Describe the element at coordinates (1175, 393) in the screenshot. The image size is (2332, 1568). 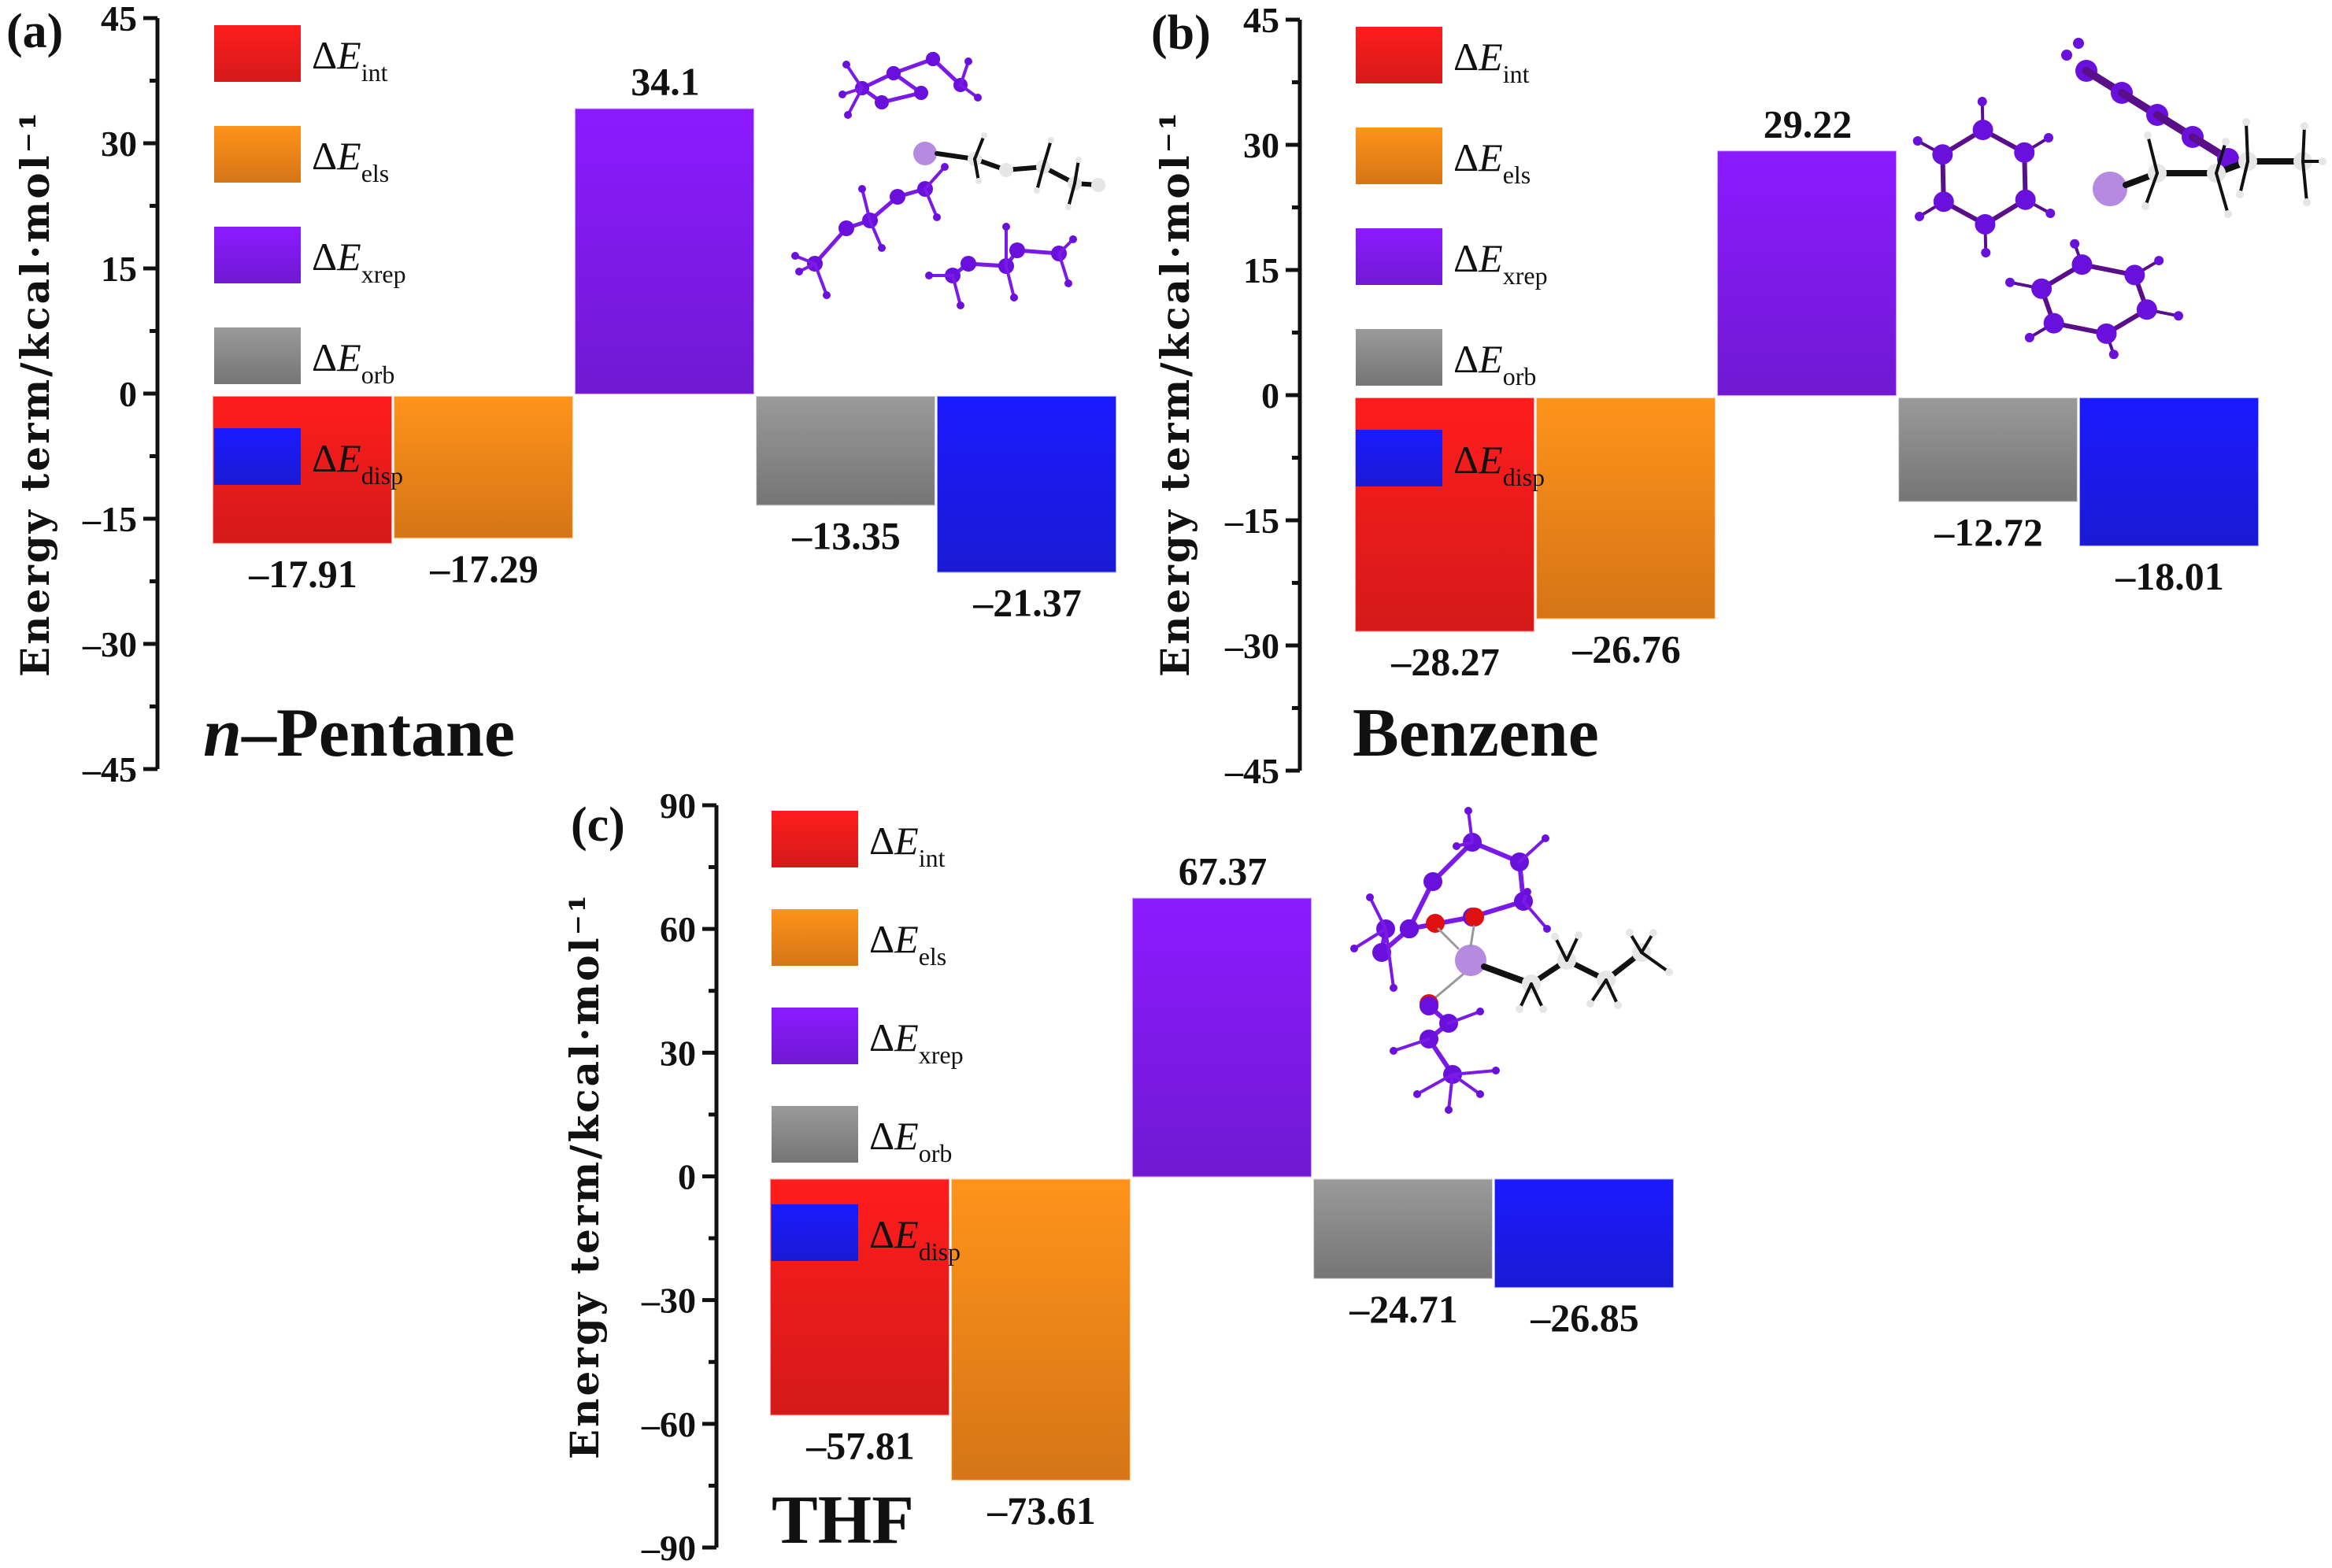
I see `y-axis-title: Energy term/kcal·mol⁻¹` at that location.